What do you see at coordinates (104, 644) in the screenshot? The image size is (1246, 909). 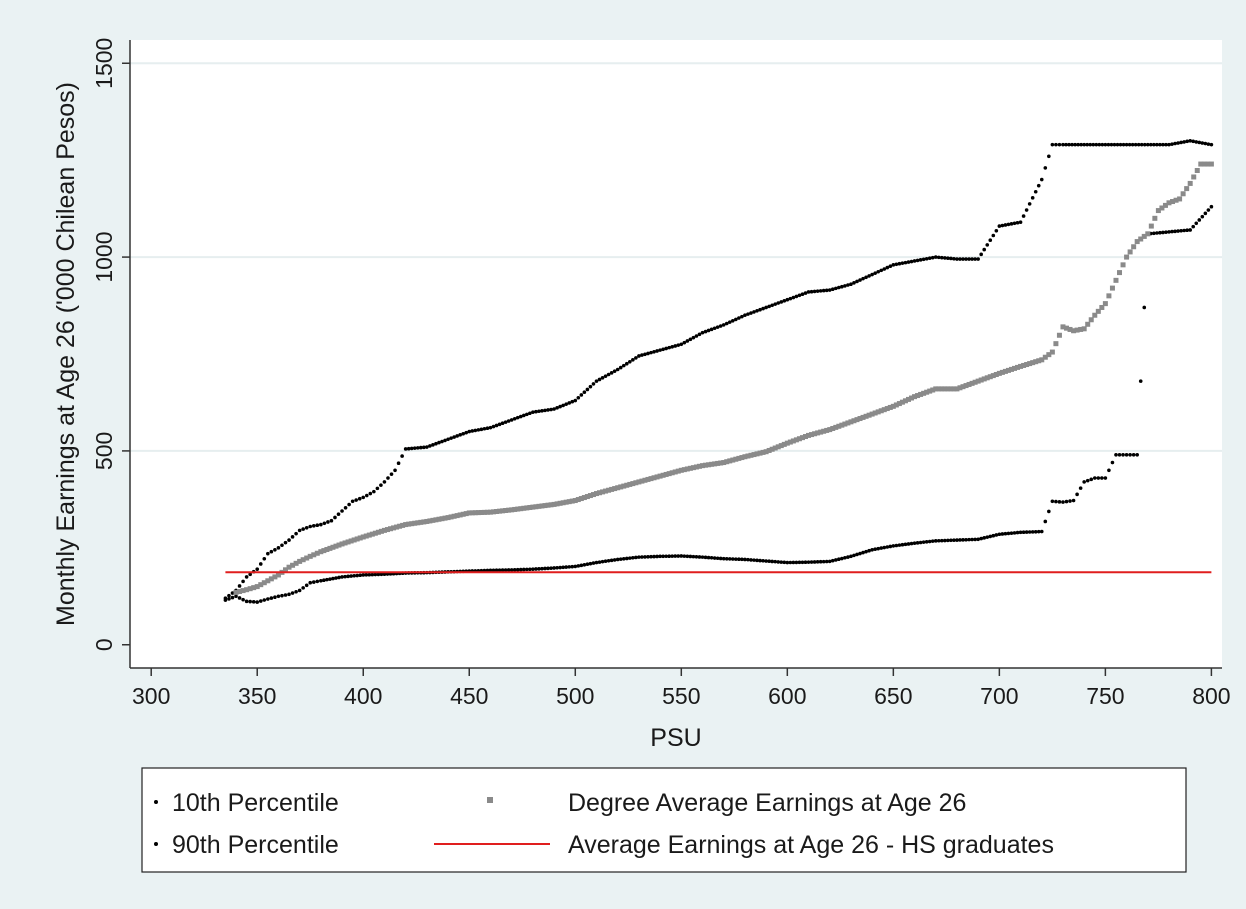 I see `y-tick-label: 0` at bounding box center [104, 644].